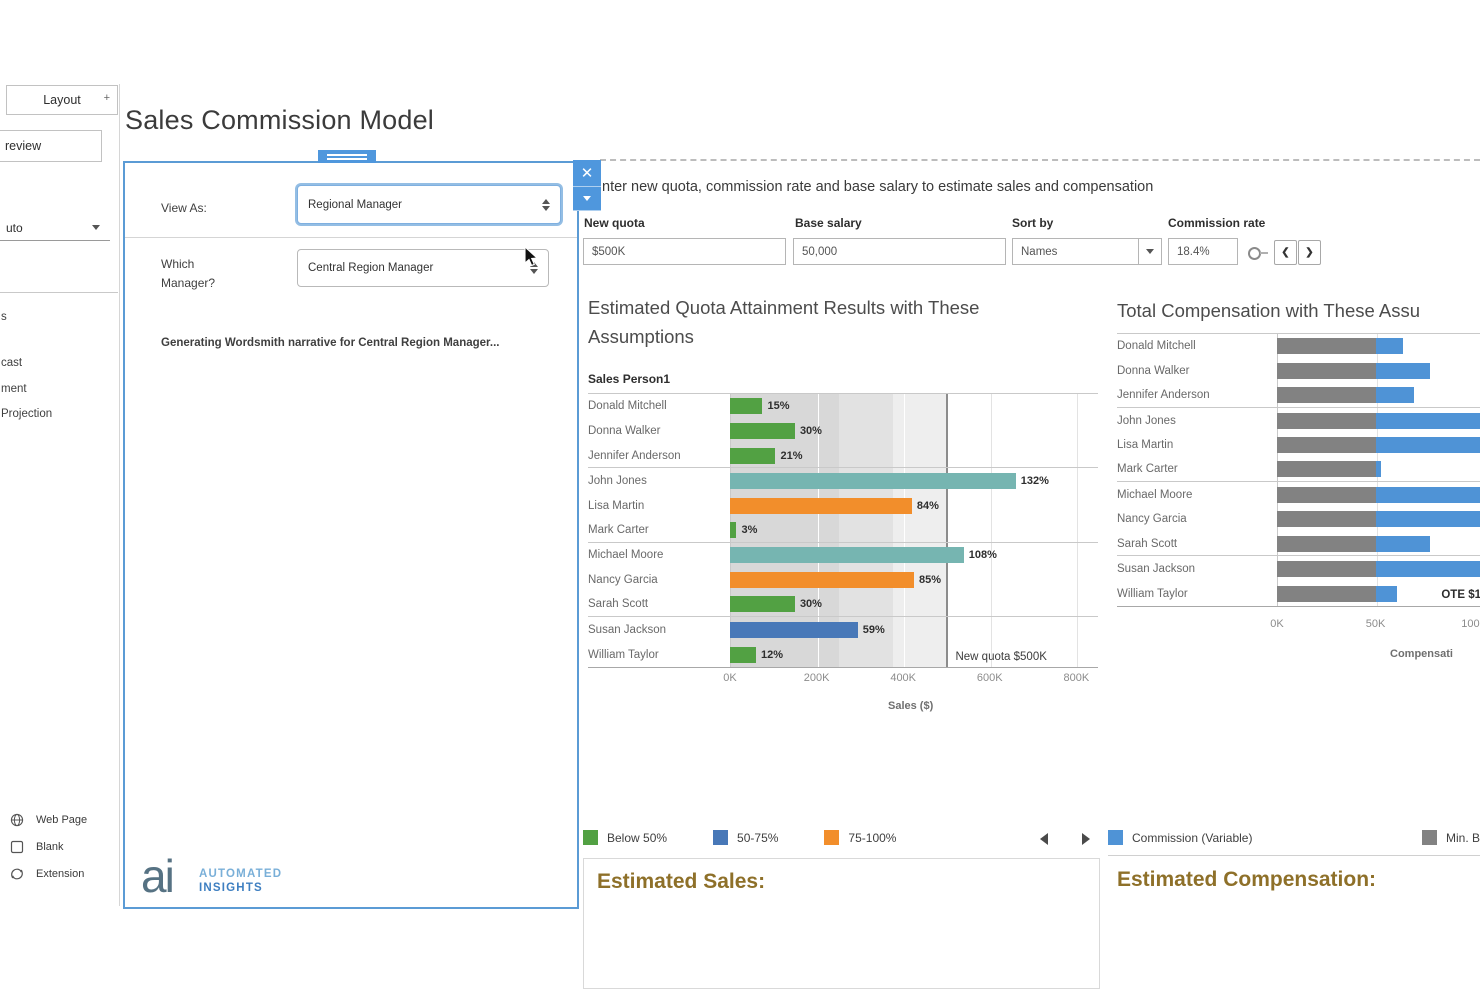 This screenshot has width=1480, height=989. I want to click on compensation-row: Mark Carter, so click(1298, 470).